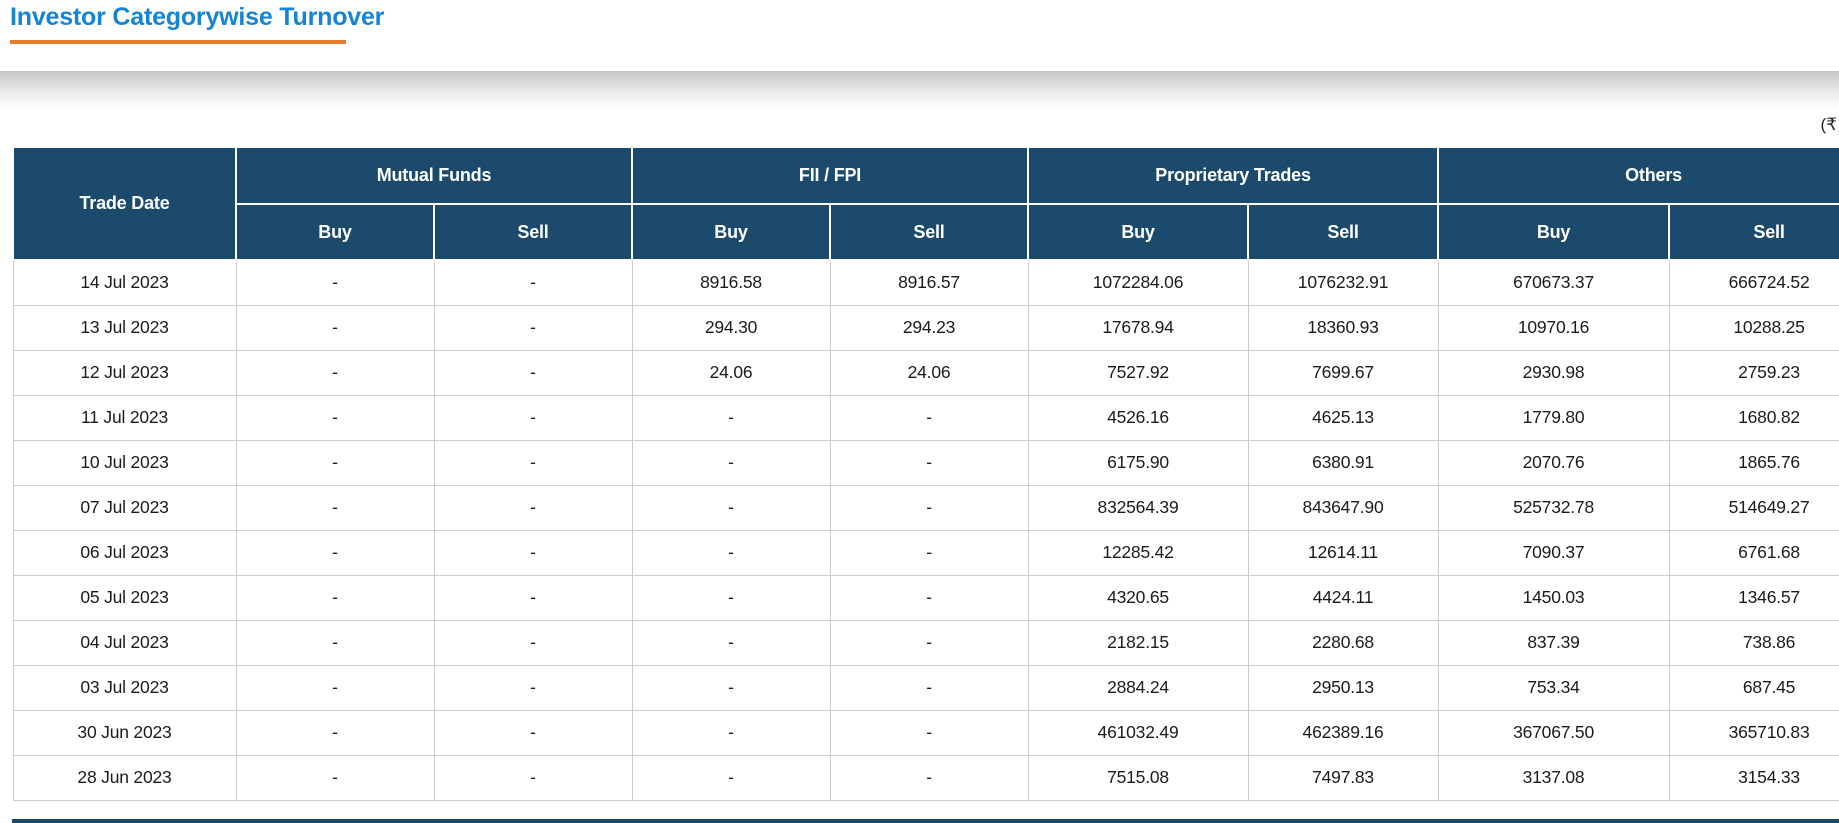  Describe the element at coordinates (1553, 687) in the screenshot. I see `value-cell: 753.34` at that location.